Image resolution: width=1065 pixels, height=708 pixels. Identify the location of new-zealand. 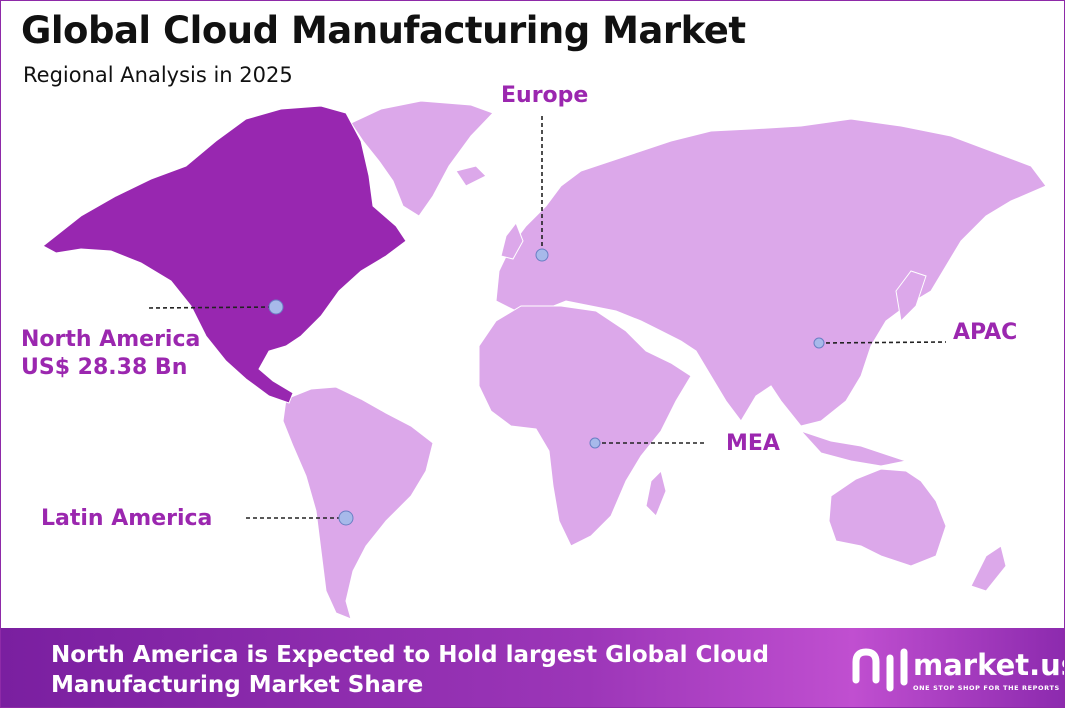
(988, 568).